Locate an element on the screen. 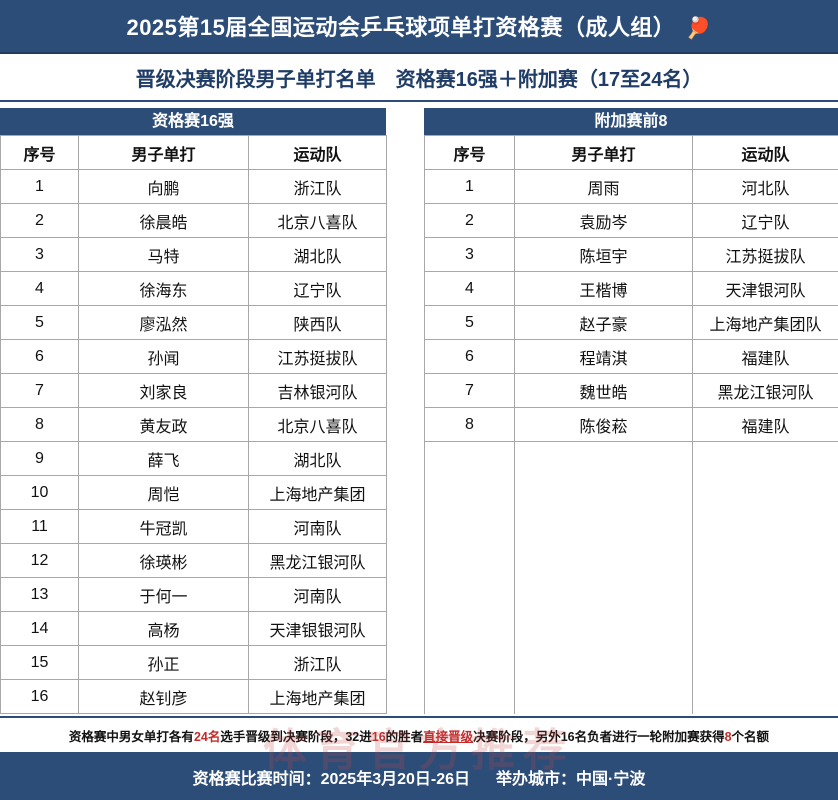 The image size is (838, 800). table-row: 4 王楷博 天津银河队 is located at coordinates (631, 288).